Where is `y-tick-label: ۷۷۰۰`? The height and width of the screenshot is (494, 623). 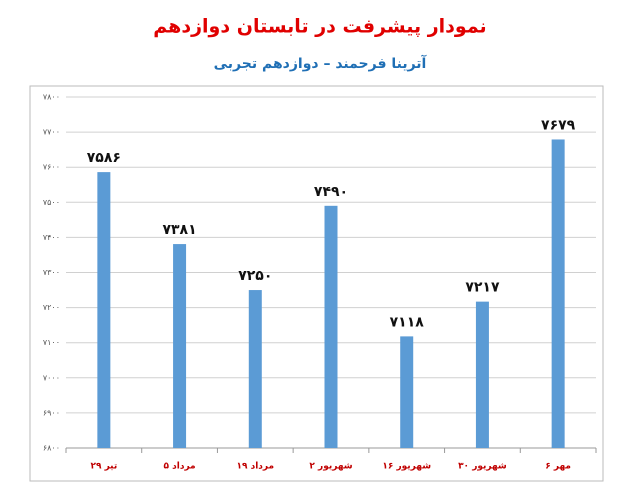
y-tick-label: ۷۷۰۰ is located at coordinates (51, 132).